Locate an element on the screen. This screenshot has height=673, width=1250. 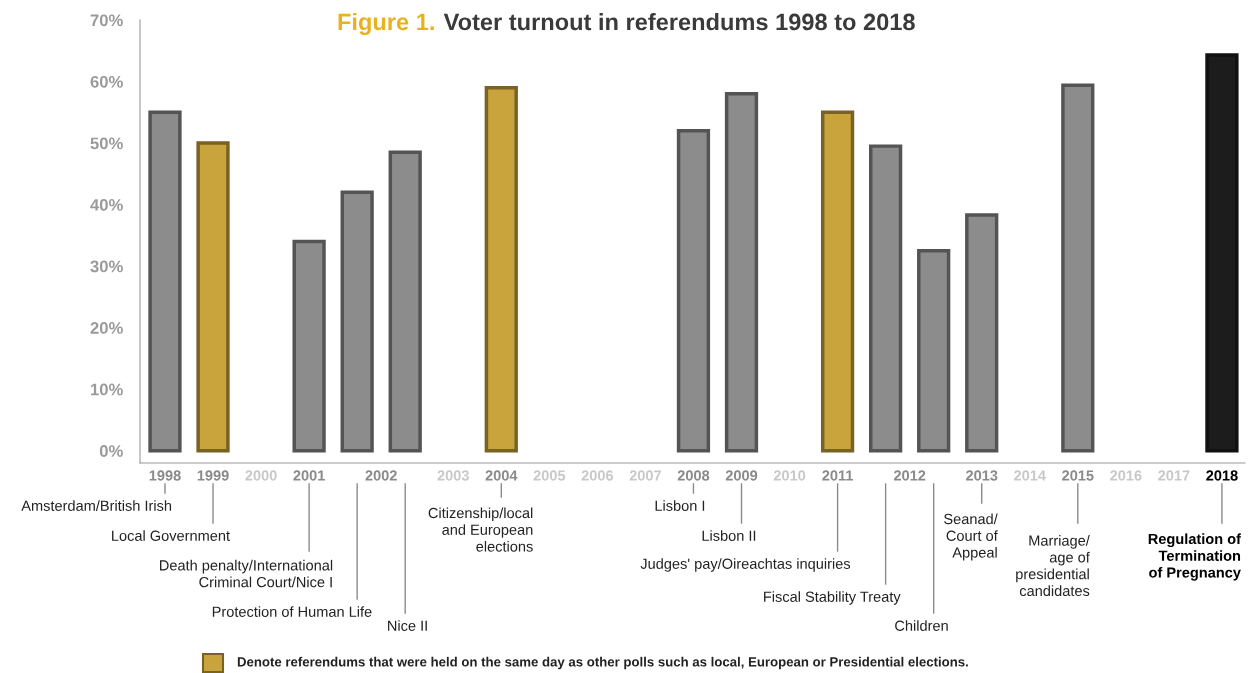
text: Marriage/ age of presidential candidates is located at coordinates (1053, 566).